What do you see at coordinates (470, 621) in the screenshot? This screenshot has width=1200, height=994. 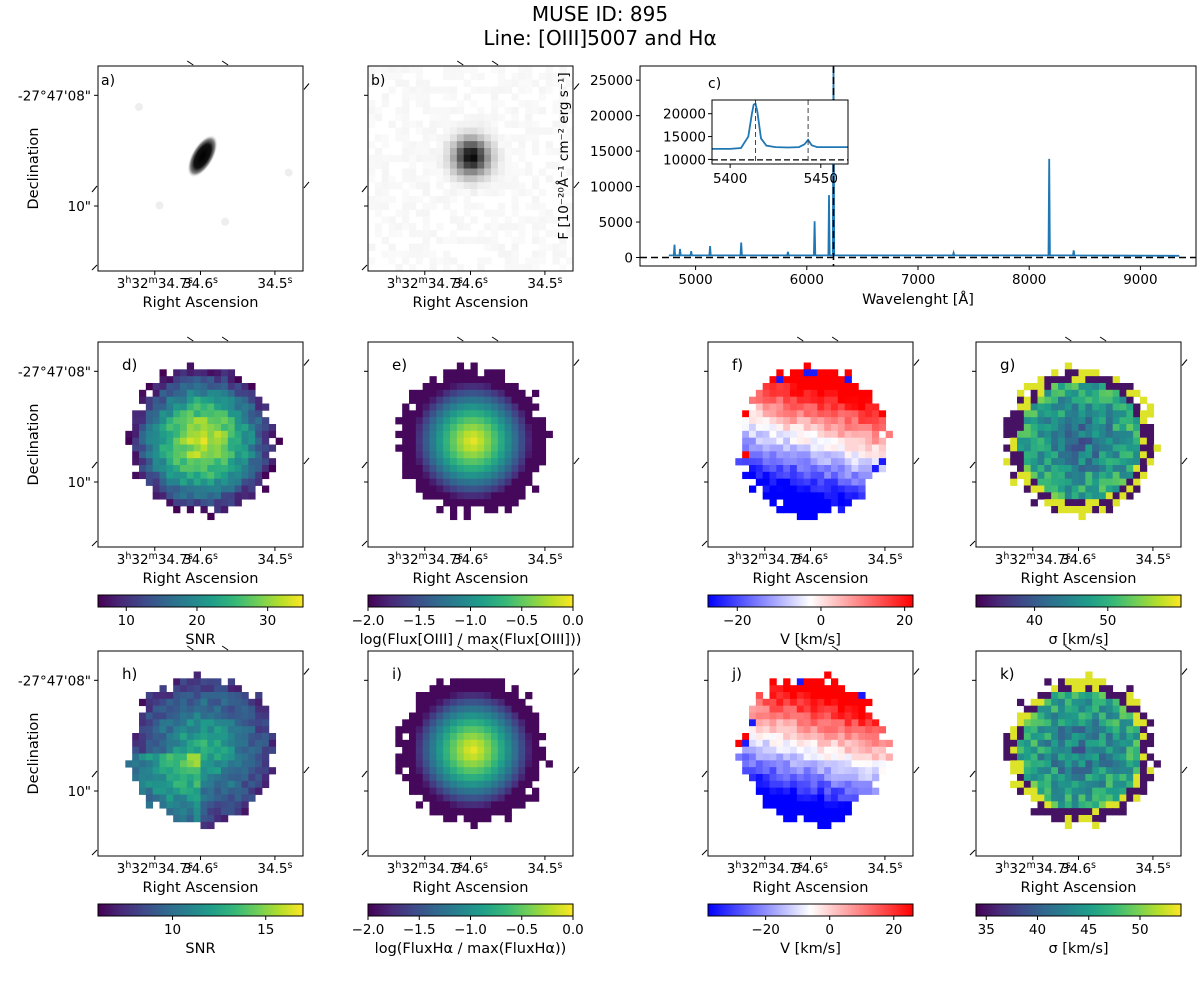 I see `colorbar-tick-label: −1.0` at bounding box center [470, 621].